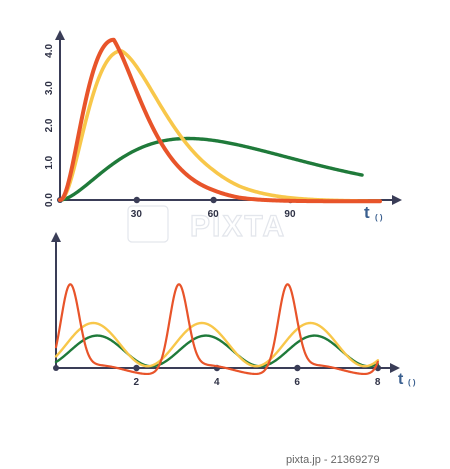 The image size is (450, 469). I want to click on watermark-text: PIXTA, so click(238, 226).